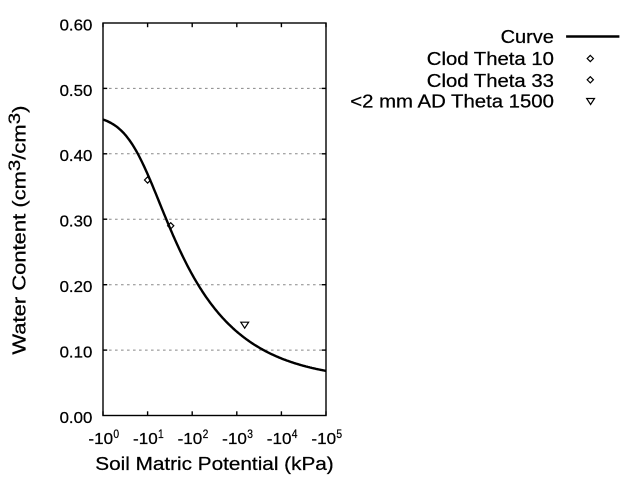 The height and width of the screenshot is (480, 640). What do you see at coordinates (490, 80) in the screenshot?
I see `svg-text: Clod Theta 33` at bounding box center [490, 80].